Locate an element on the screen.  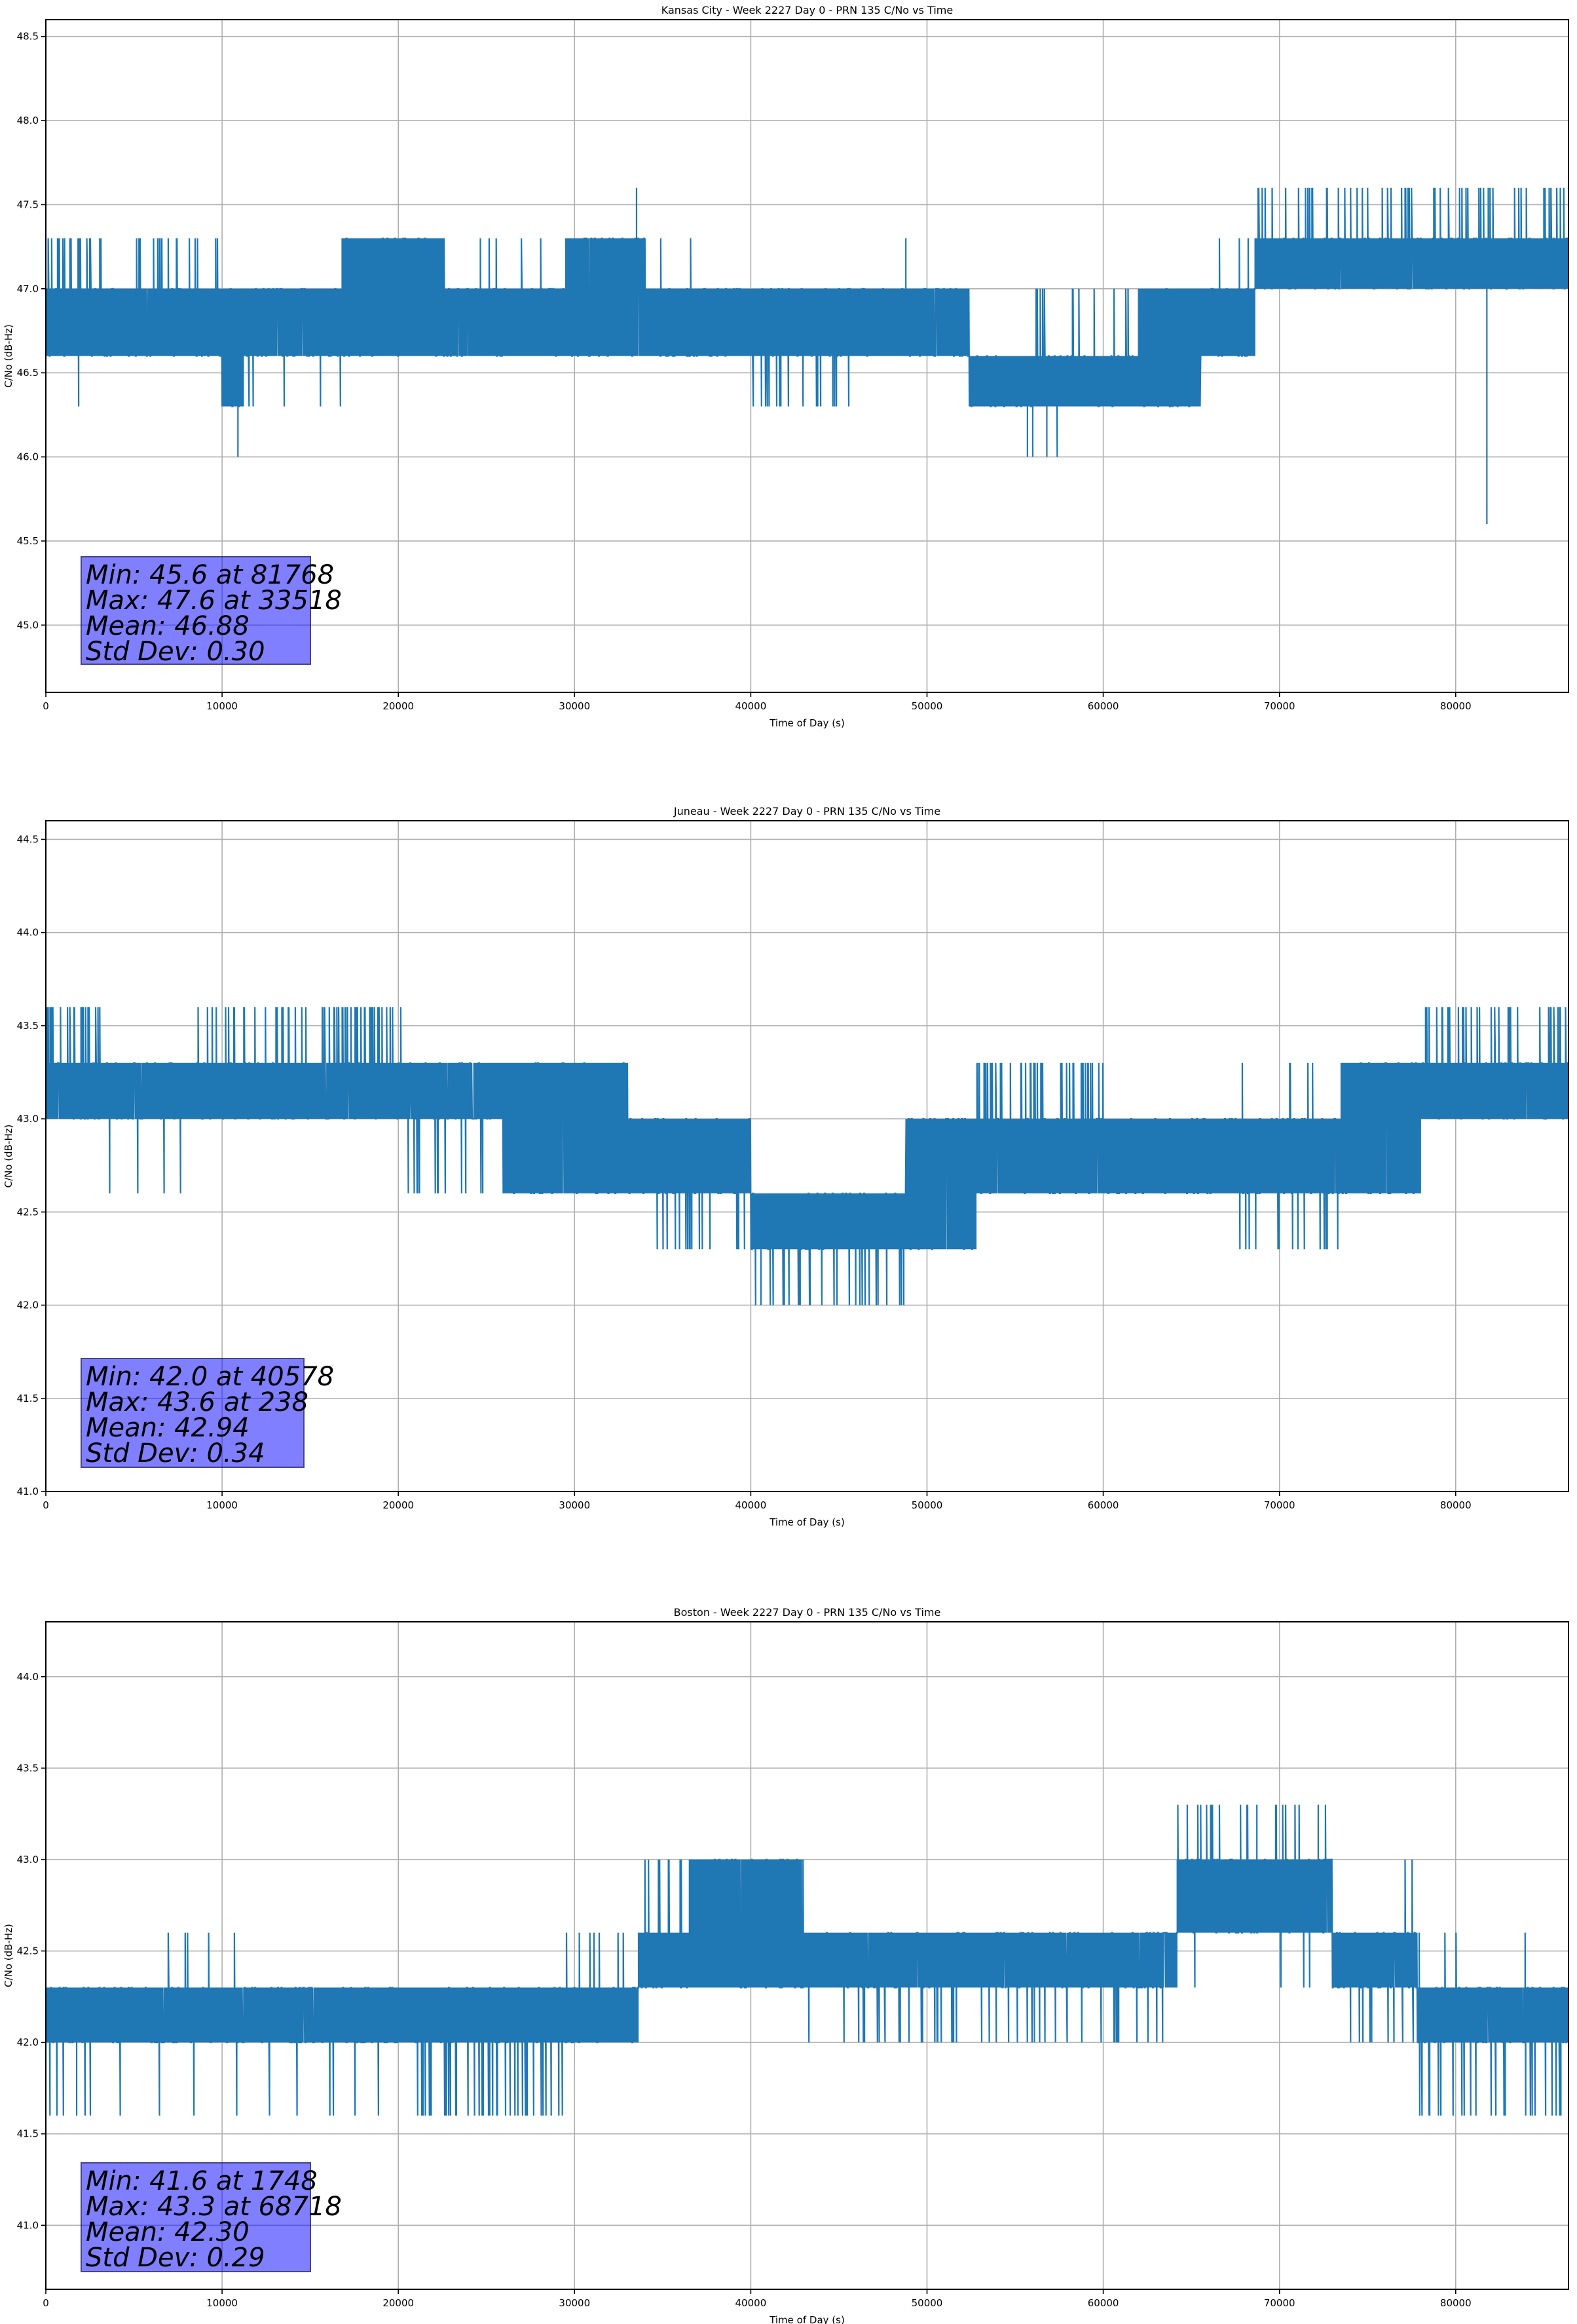
stat-mean: Mean: 42.30 is located at coordinates (168, 2232).